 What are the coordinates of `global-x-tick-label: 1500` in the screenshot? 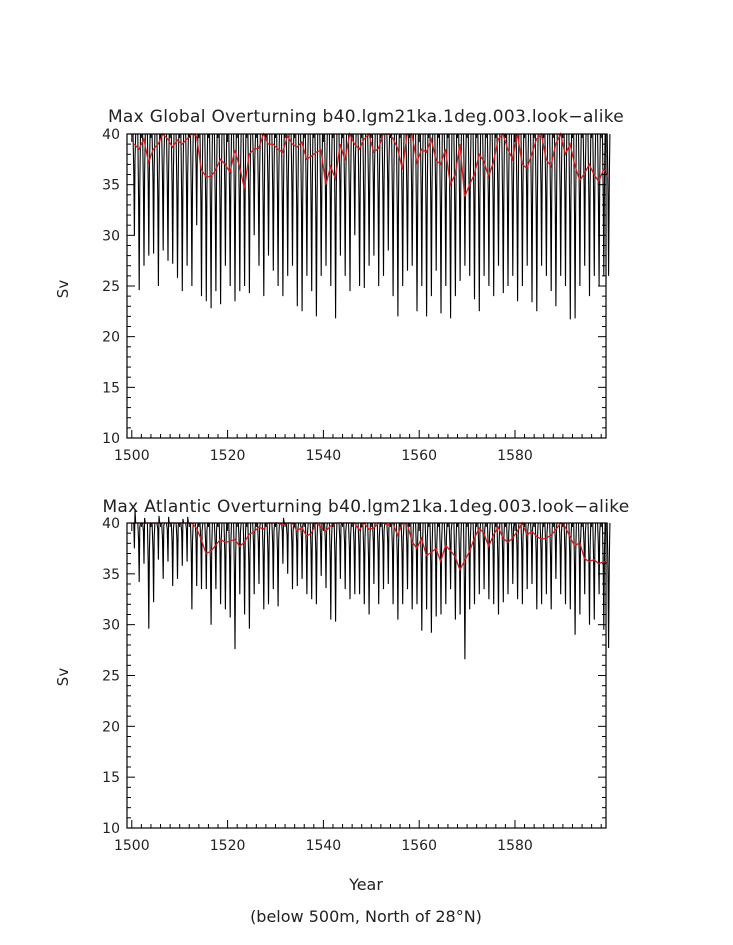 It's located at (132, 456).